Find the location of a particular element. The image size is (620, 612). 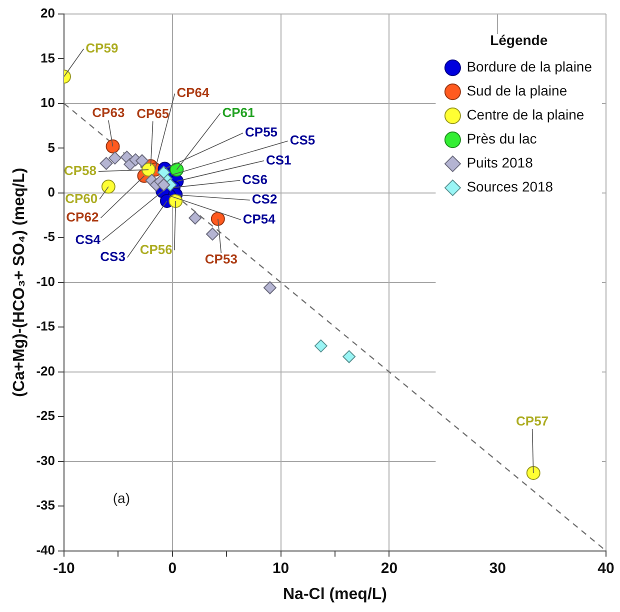

y-tick-label: 15 is located at coordinates (47, 58).